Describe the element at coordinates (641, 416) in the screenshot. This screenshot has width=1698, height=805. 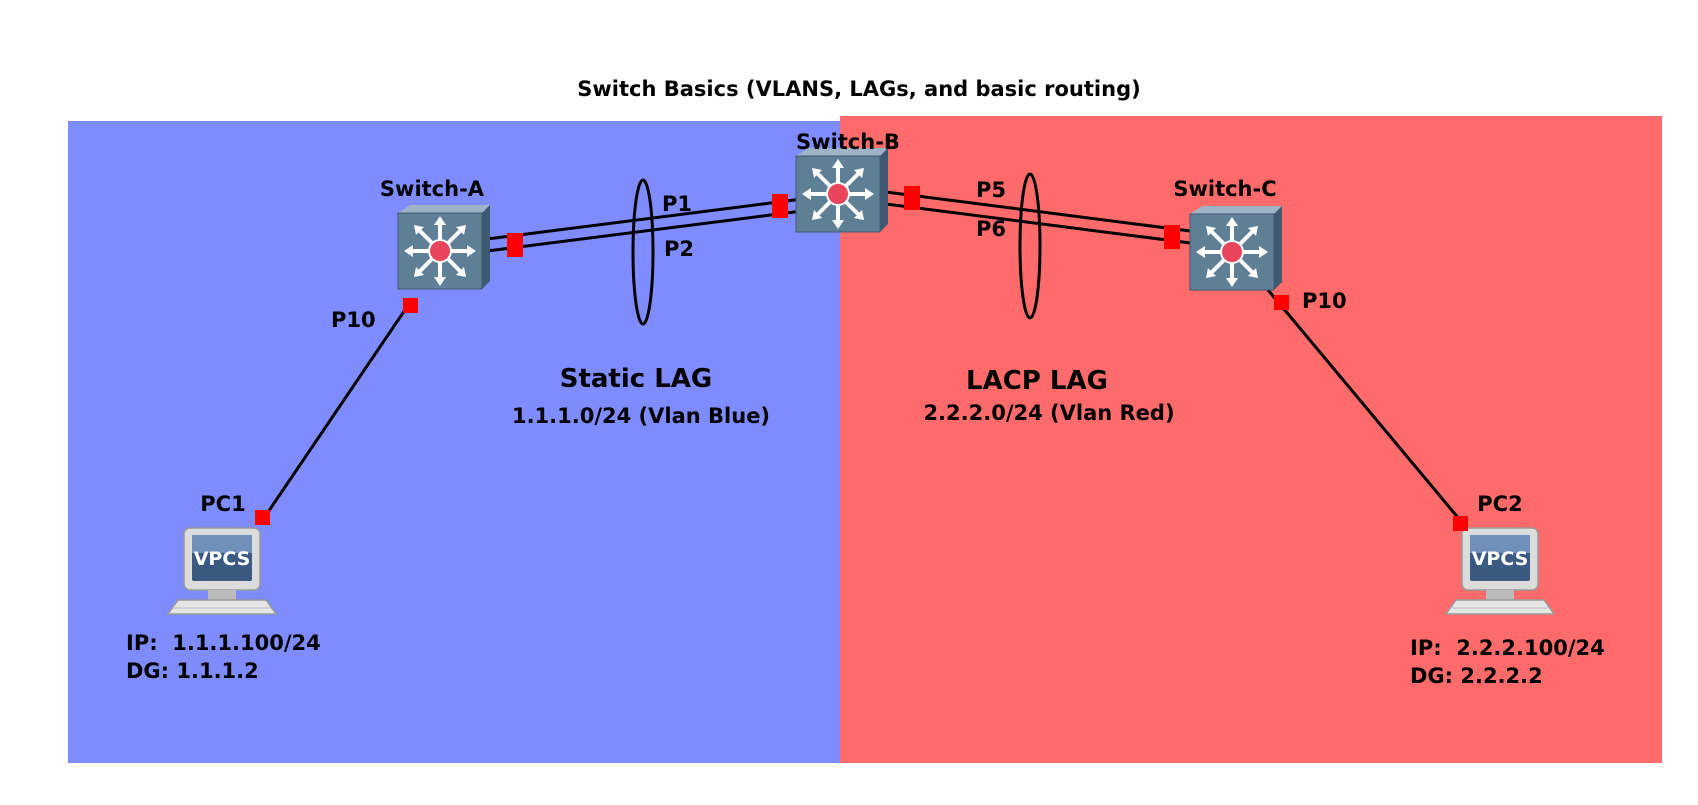
I see `blue-subnet-label: 1.1.1.0/24 (Vlan Blue)` at that location.